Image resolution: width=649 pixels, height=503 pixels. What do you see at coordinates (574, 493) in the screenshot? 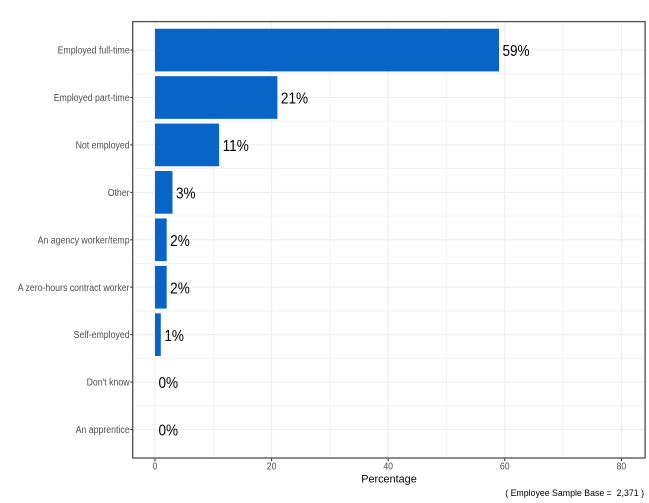
I see `svg-text:( Employee Sample Base = 2,37: ( Employee Sample Base = 2,371 )` at bounding box center [574, 493].